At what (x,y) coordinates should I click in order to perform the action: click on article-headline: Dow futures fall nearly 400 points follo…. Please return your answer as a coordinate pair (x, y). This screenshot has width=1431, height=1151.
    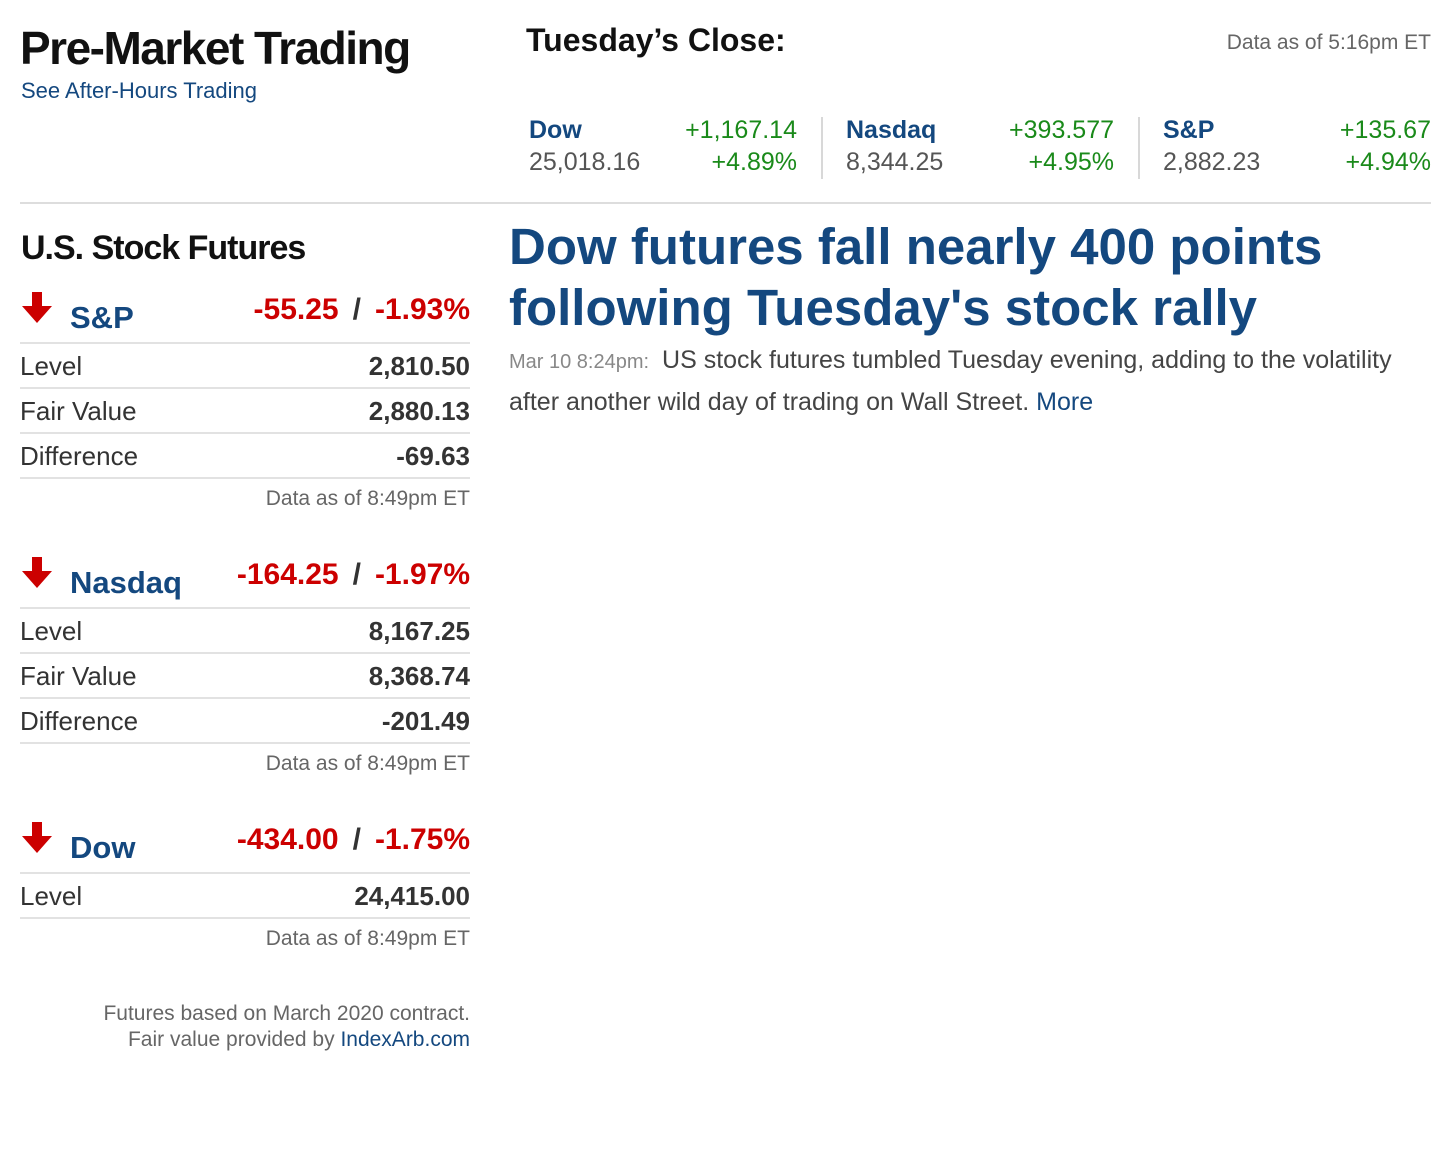
    Looking at the image, I should click on (916, 277).